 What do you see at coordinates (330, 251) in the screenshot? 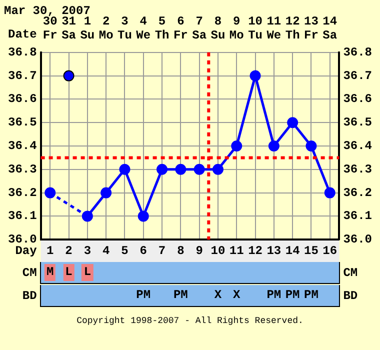
I see `x-tick-label: 16` at bounding box center [330, 251].